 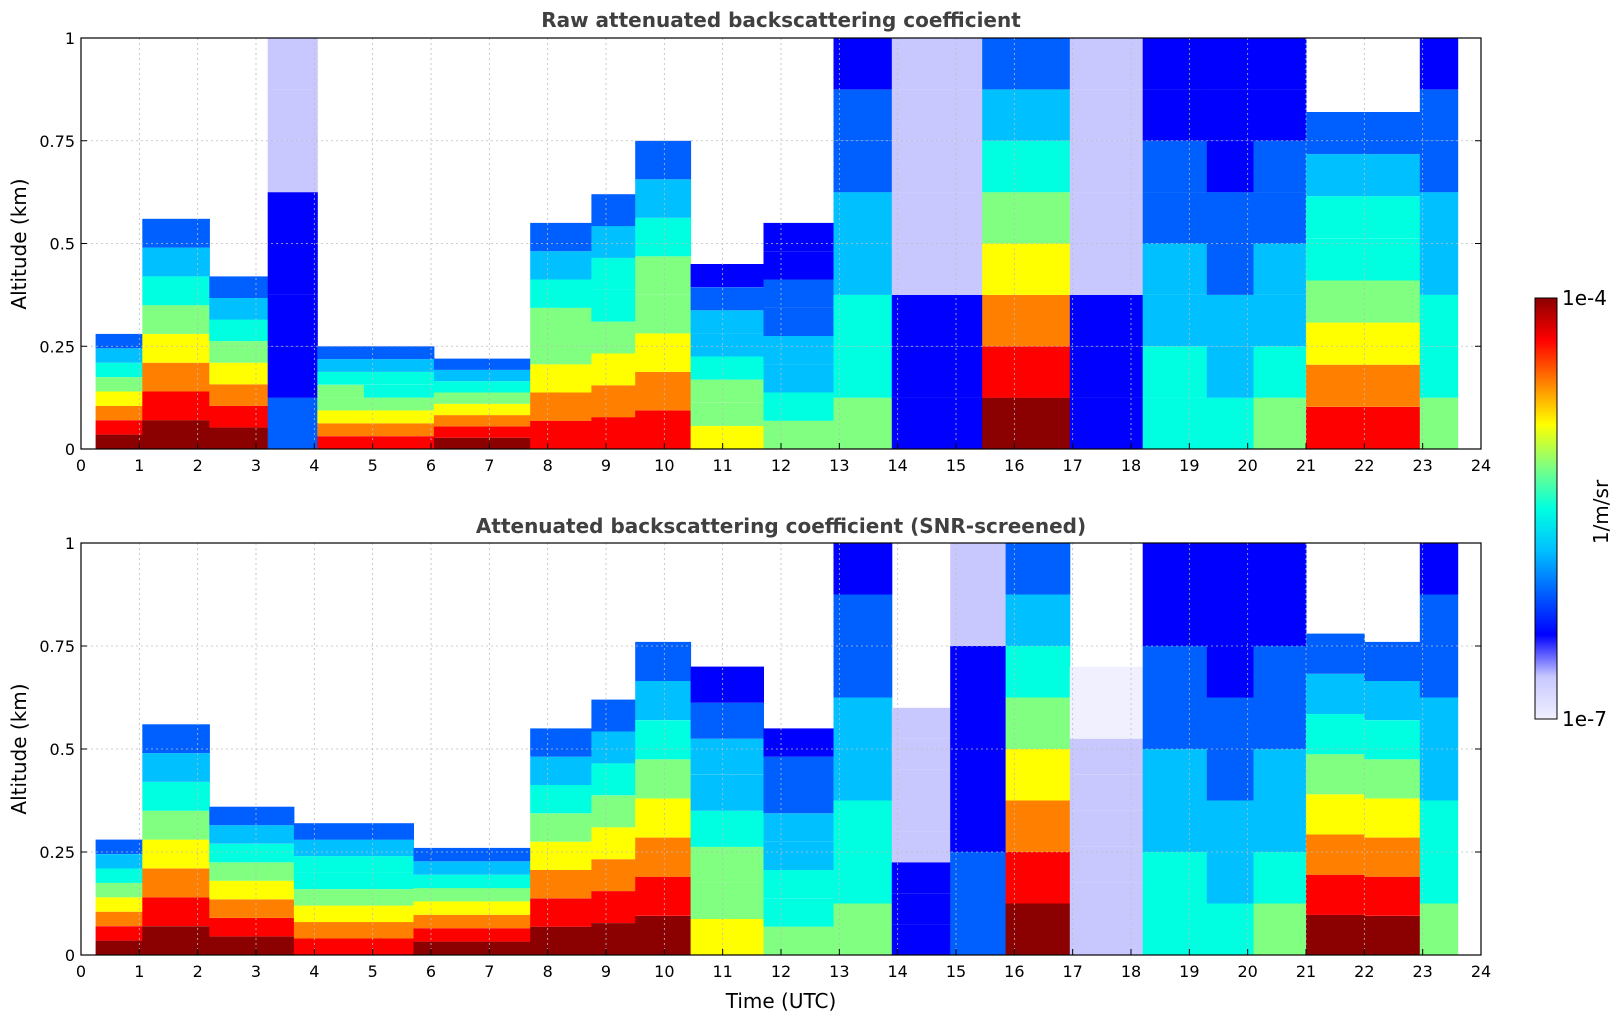 What do you see at coordinates (1131, 465) in the screenshot?
I see `x-tick-label: 18` at bounding box center [1131, 465].